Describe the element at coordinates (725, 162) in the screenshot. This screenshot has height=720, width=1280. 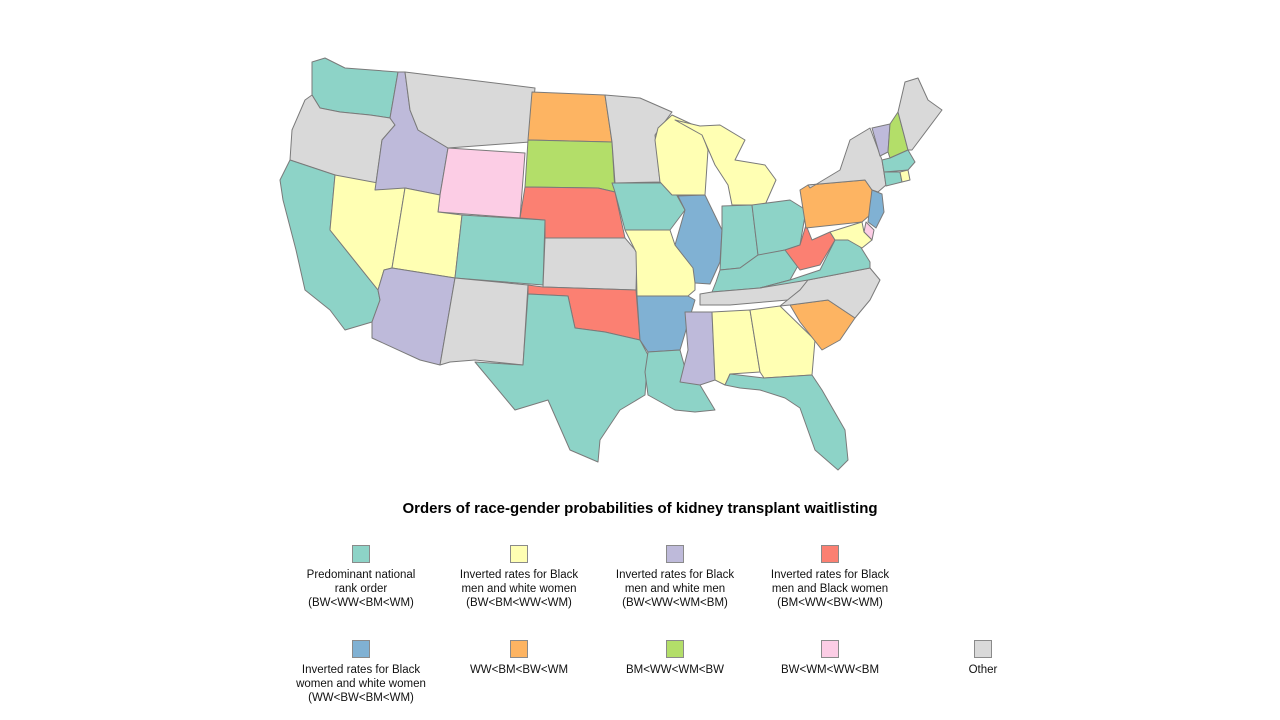
I see `state-MI` at that location.